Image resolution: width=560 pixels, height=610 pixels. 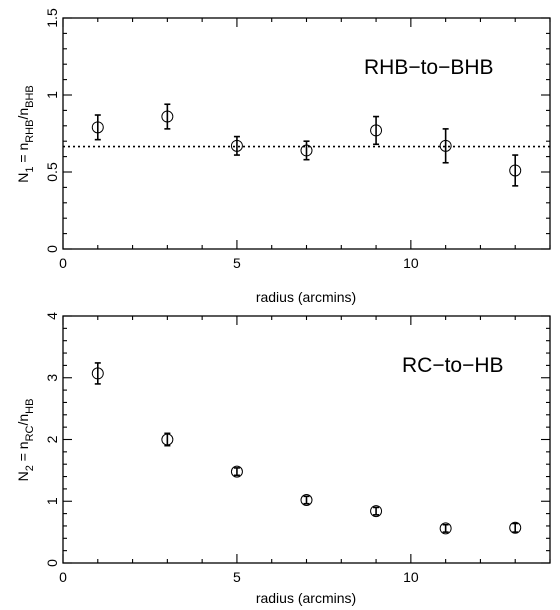 I want to click on ylabel-sub: 1, so click(x=30, y=170).